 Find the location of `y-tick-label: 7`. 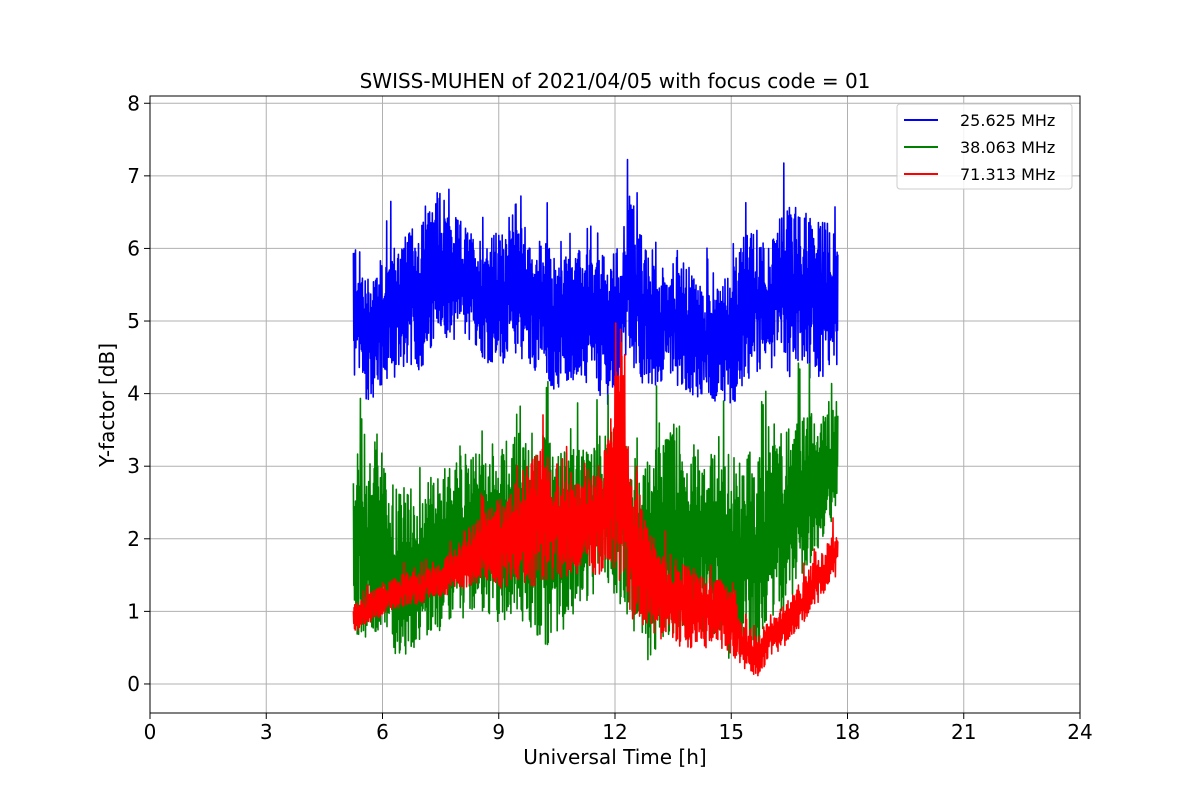

y-tick-label: 7 is located at coordinates (133, 176).